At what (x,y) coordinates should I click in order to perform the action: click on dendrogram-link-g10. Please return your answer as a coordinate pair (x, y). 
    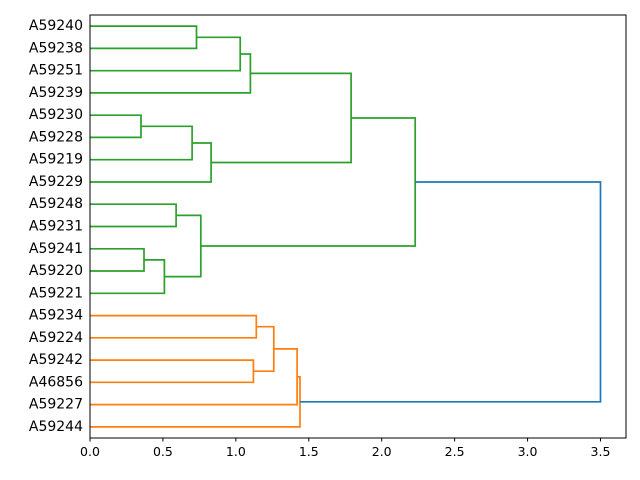
    Looking at the image, I should click on (128, 277).